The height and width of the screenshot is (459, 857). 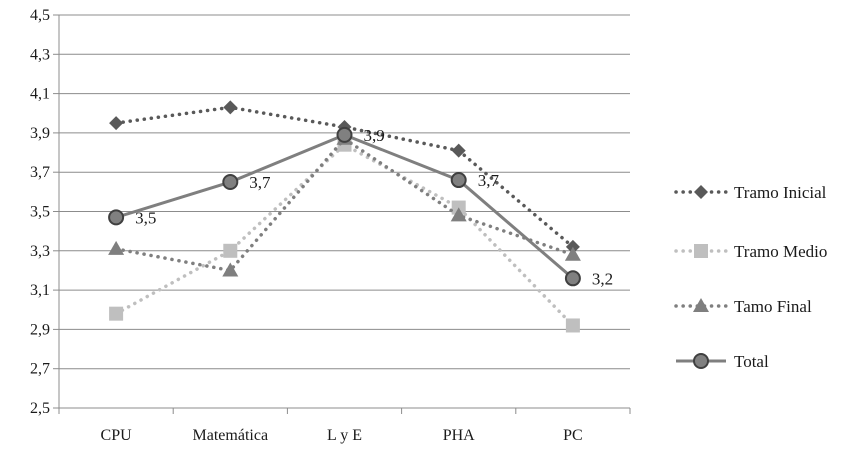 What do you see at coordinates (40, 133) in the screenshot?
I see `y-tick-label: 3,9` at bounding box center [40, 133].